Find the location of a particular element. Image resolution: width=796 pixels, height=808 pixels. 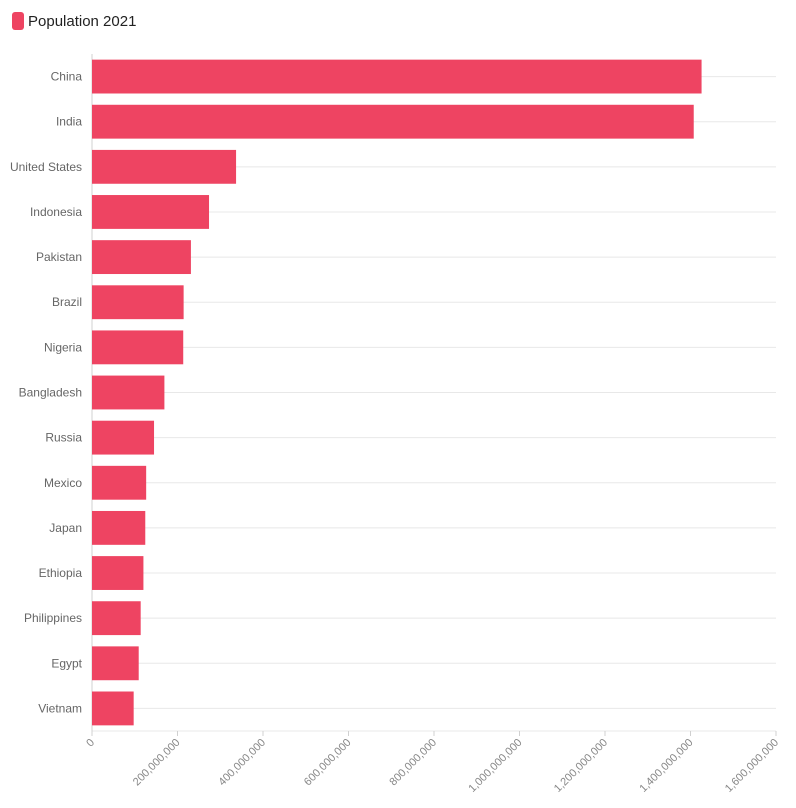

bar-bangladesh is located at coordinates (128, 392).